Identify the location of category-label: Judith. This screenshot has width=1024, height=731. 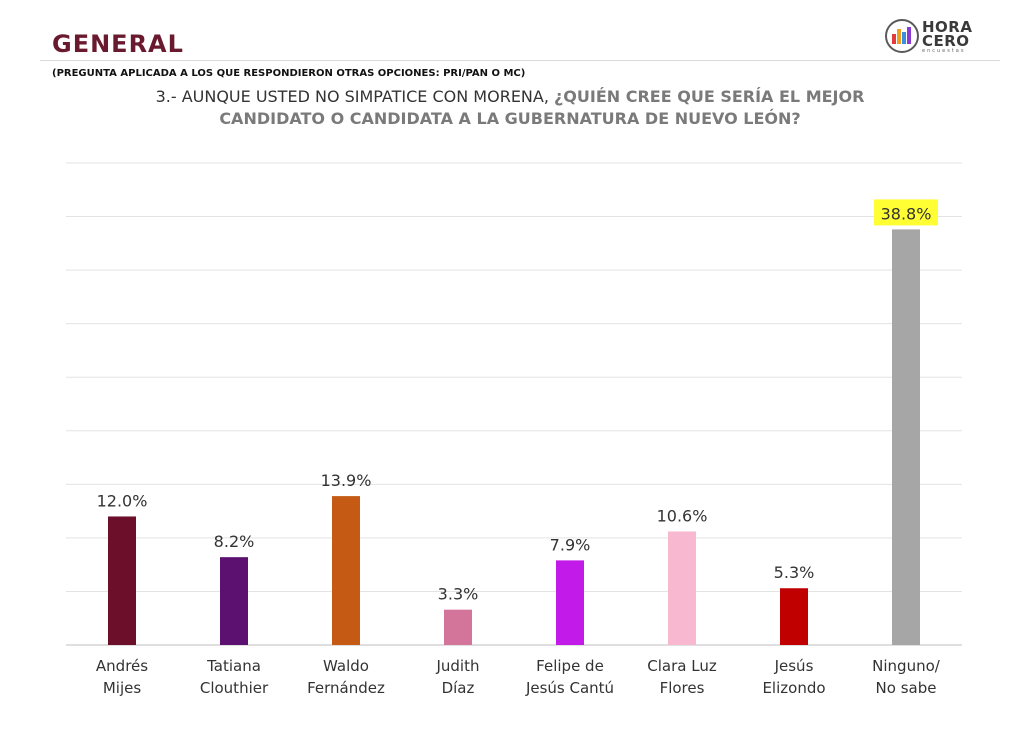
(457, 666).